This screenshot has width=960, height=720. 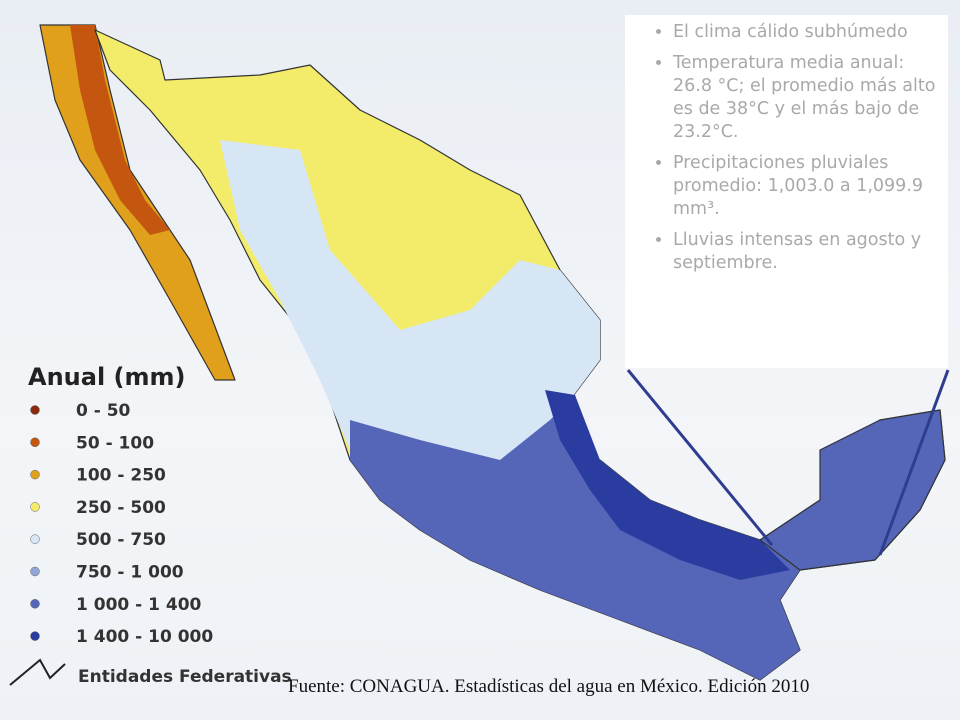 What do you see at coordinates (37, 672) in the screenshot?
I see `boundary-symbol` at bounding box center [37, 672].